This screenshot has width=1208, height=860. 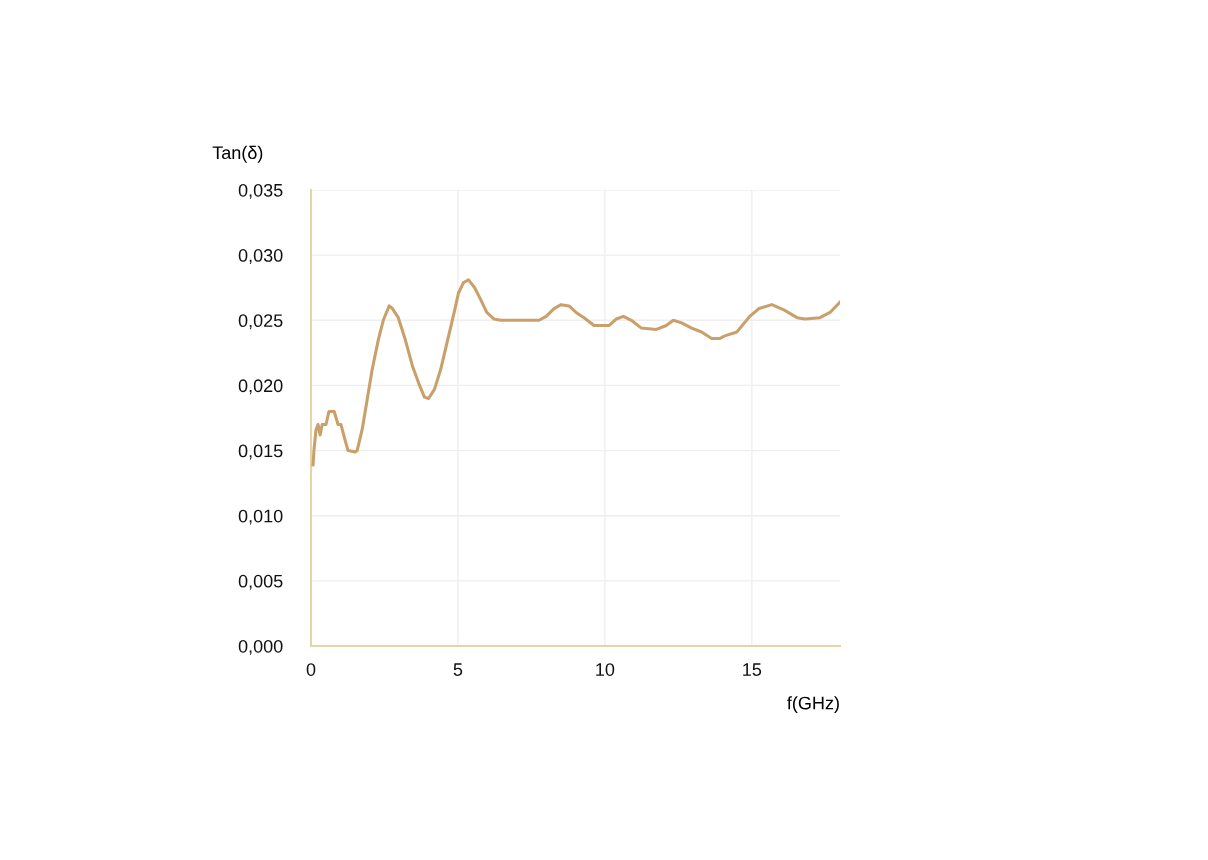 What do you see at coordinates (260, 647) in the screenshot?
I see `y-tick-label: 0,000` at bounding box center [260, 647].